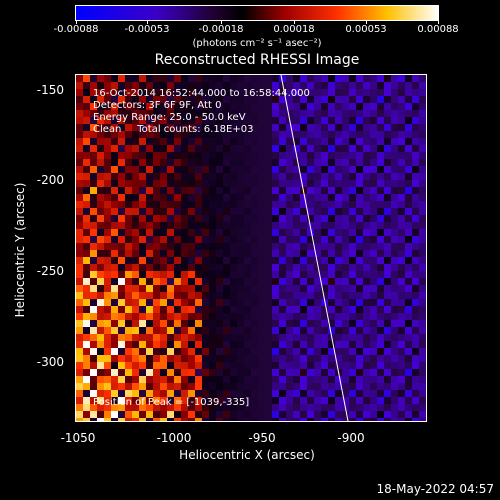  I want to click on colorbar-tick-label: -0.00088, so click(76, 29).